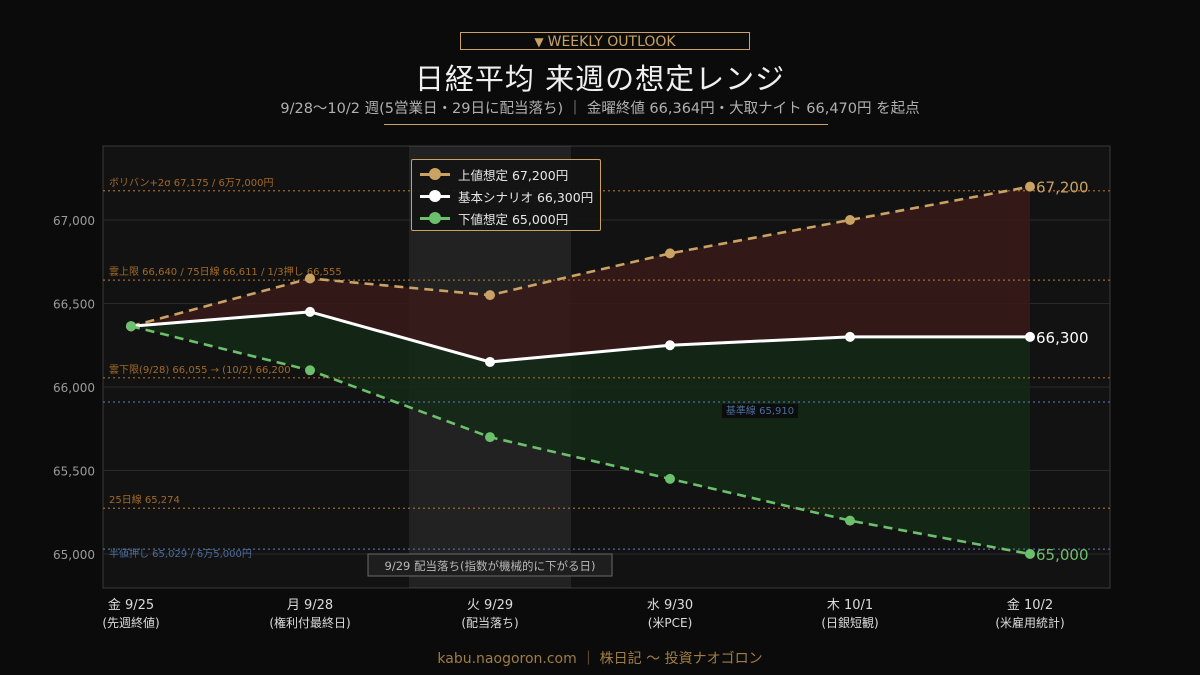 The height and width of the screenshot is (675, 1200). I want to click on highlight-caption: 9/29 配当落ち(指数が機械的に下がる日), so click(490, 566).